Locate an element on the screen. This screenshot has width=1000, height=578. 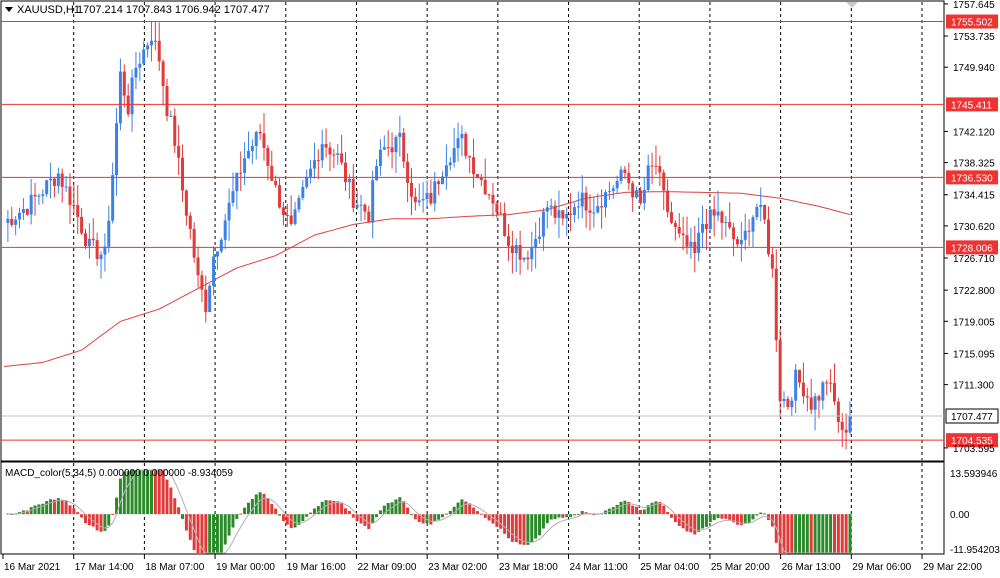
macd-zero-value: 0.00 is located at coordinates (960, 515).